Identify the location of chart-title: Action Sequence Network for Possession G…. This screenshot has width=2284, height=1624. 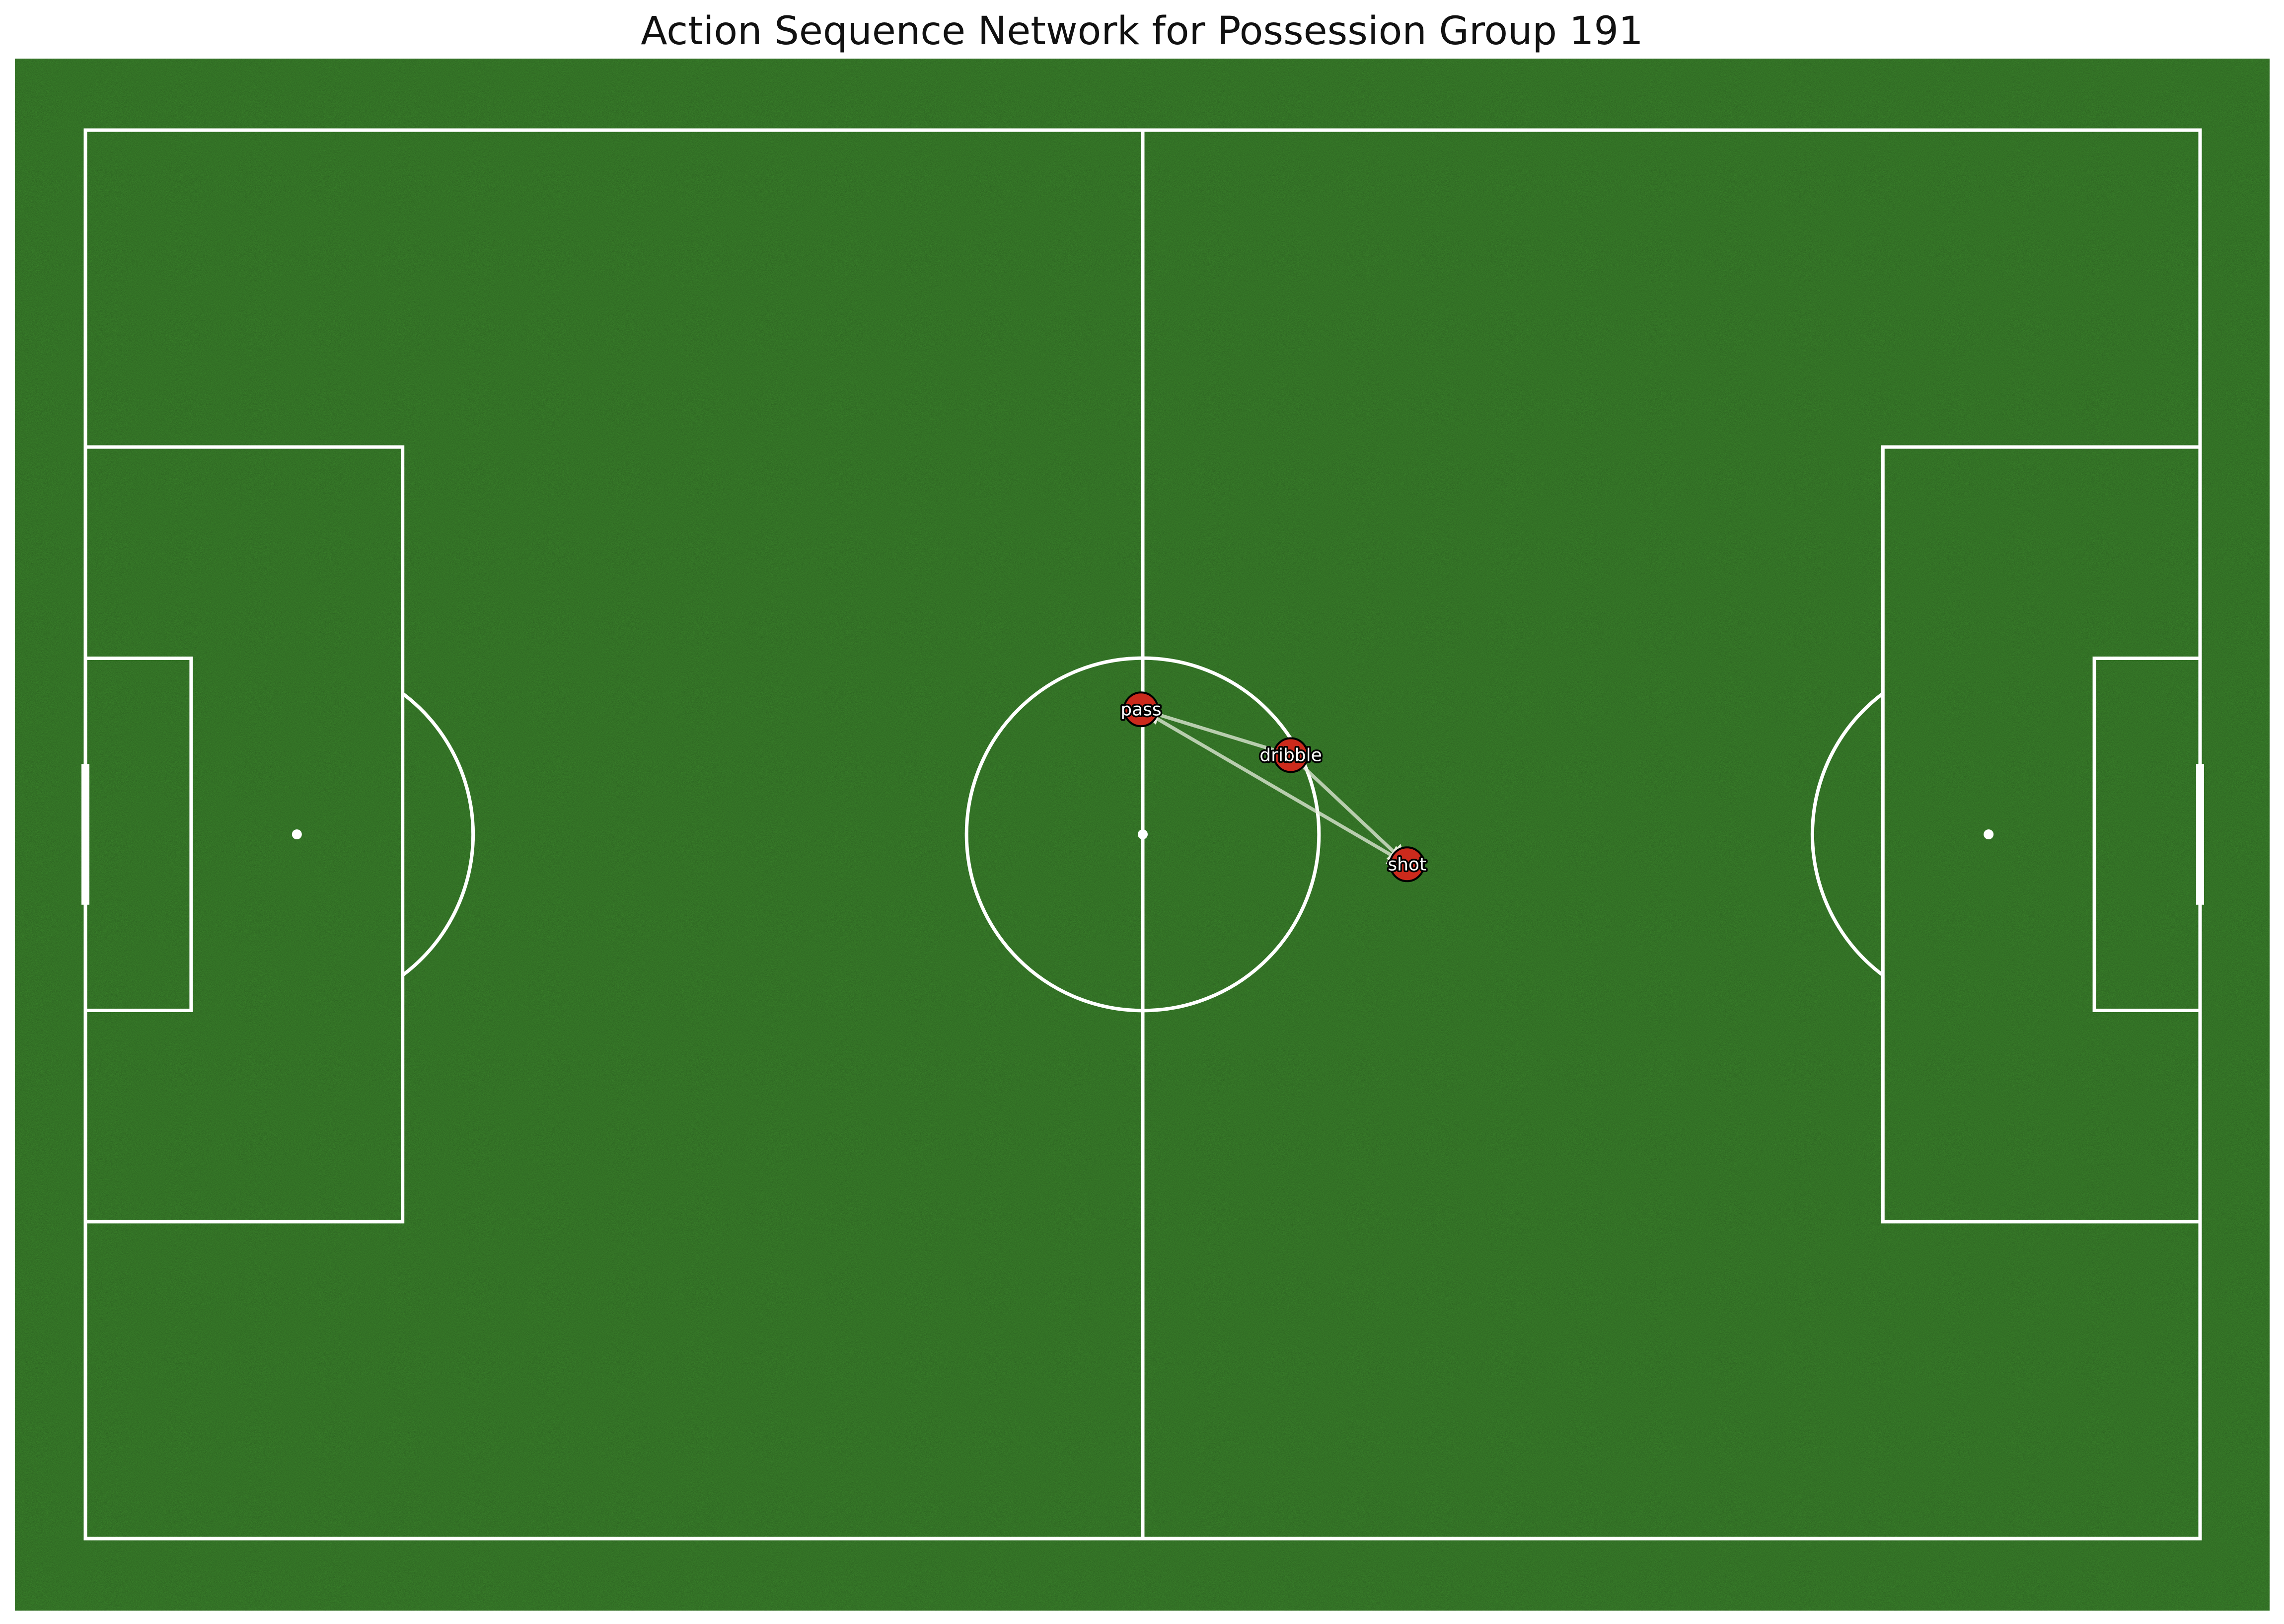
(1142, 31).